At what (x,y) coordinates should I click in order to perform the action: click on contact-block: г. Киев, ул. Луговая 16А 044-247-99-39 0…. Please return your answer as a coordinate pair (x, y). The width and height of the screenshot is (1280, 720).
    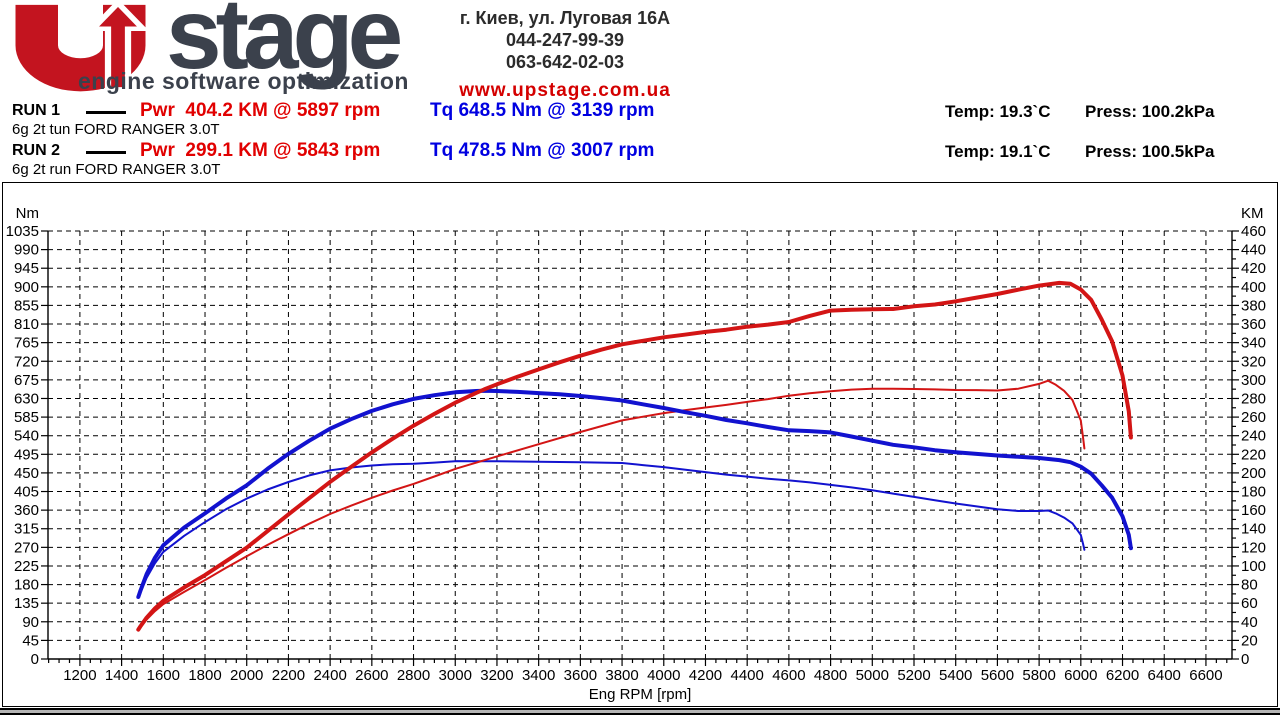
    Looking at the image, I should click on (565, 55).